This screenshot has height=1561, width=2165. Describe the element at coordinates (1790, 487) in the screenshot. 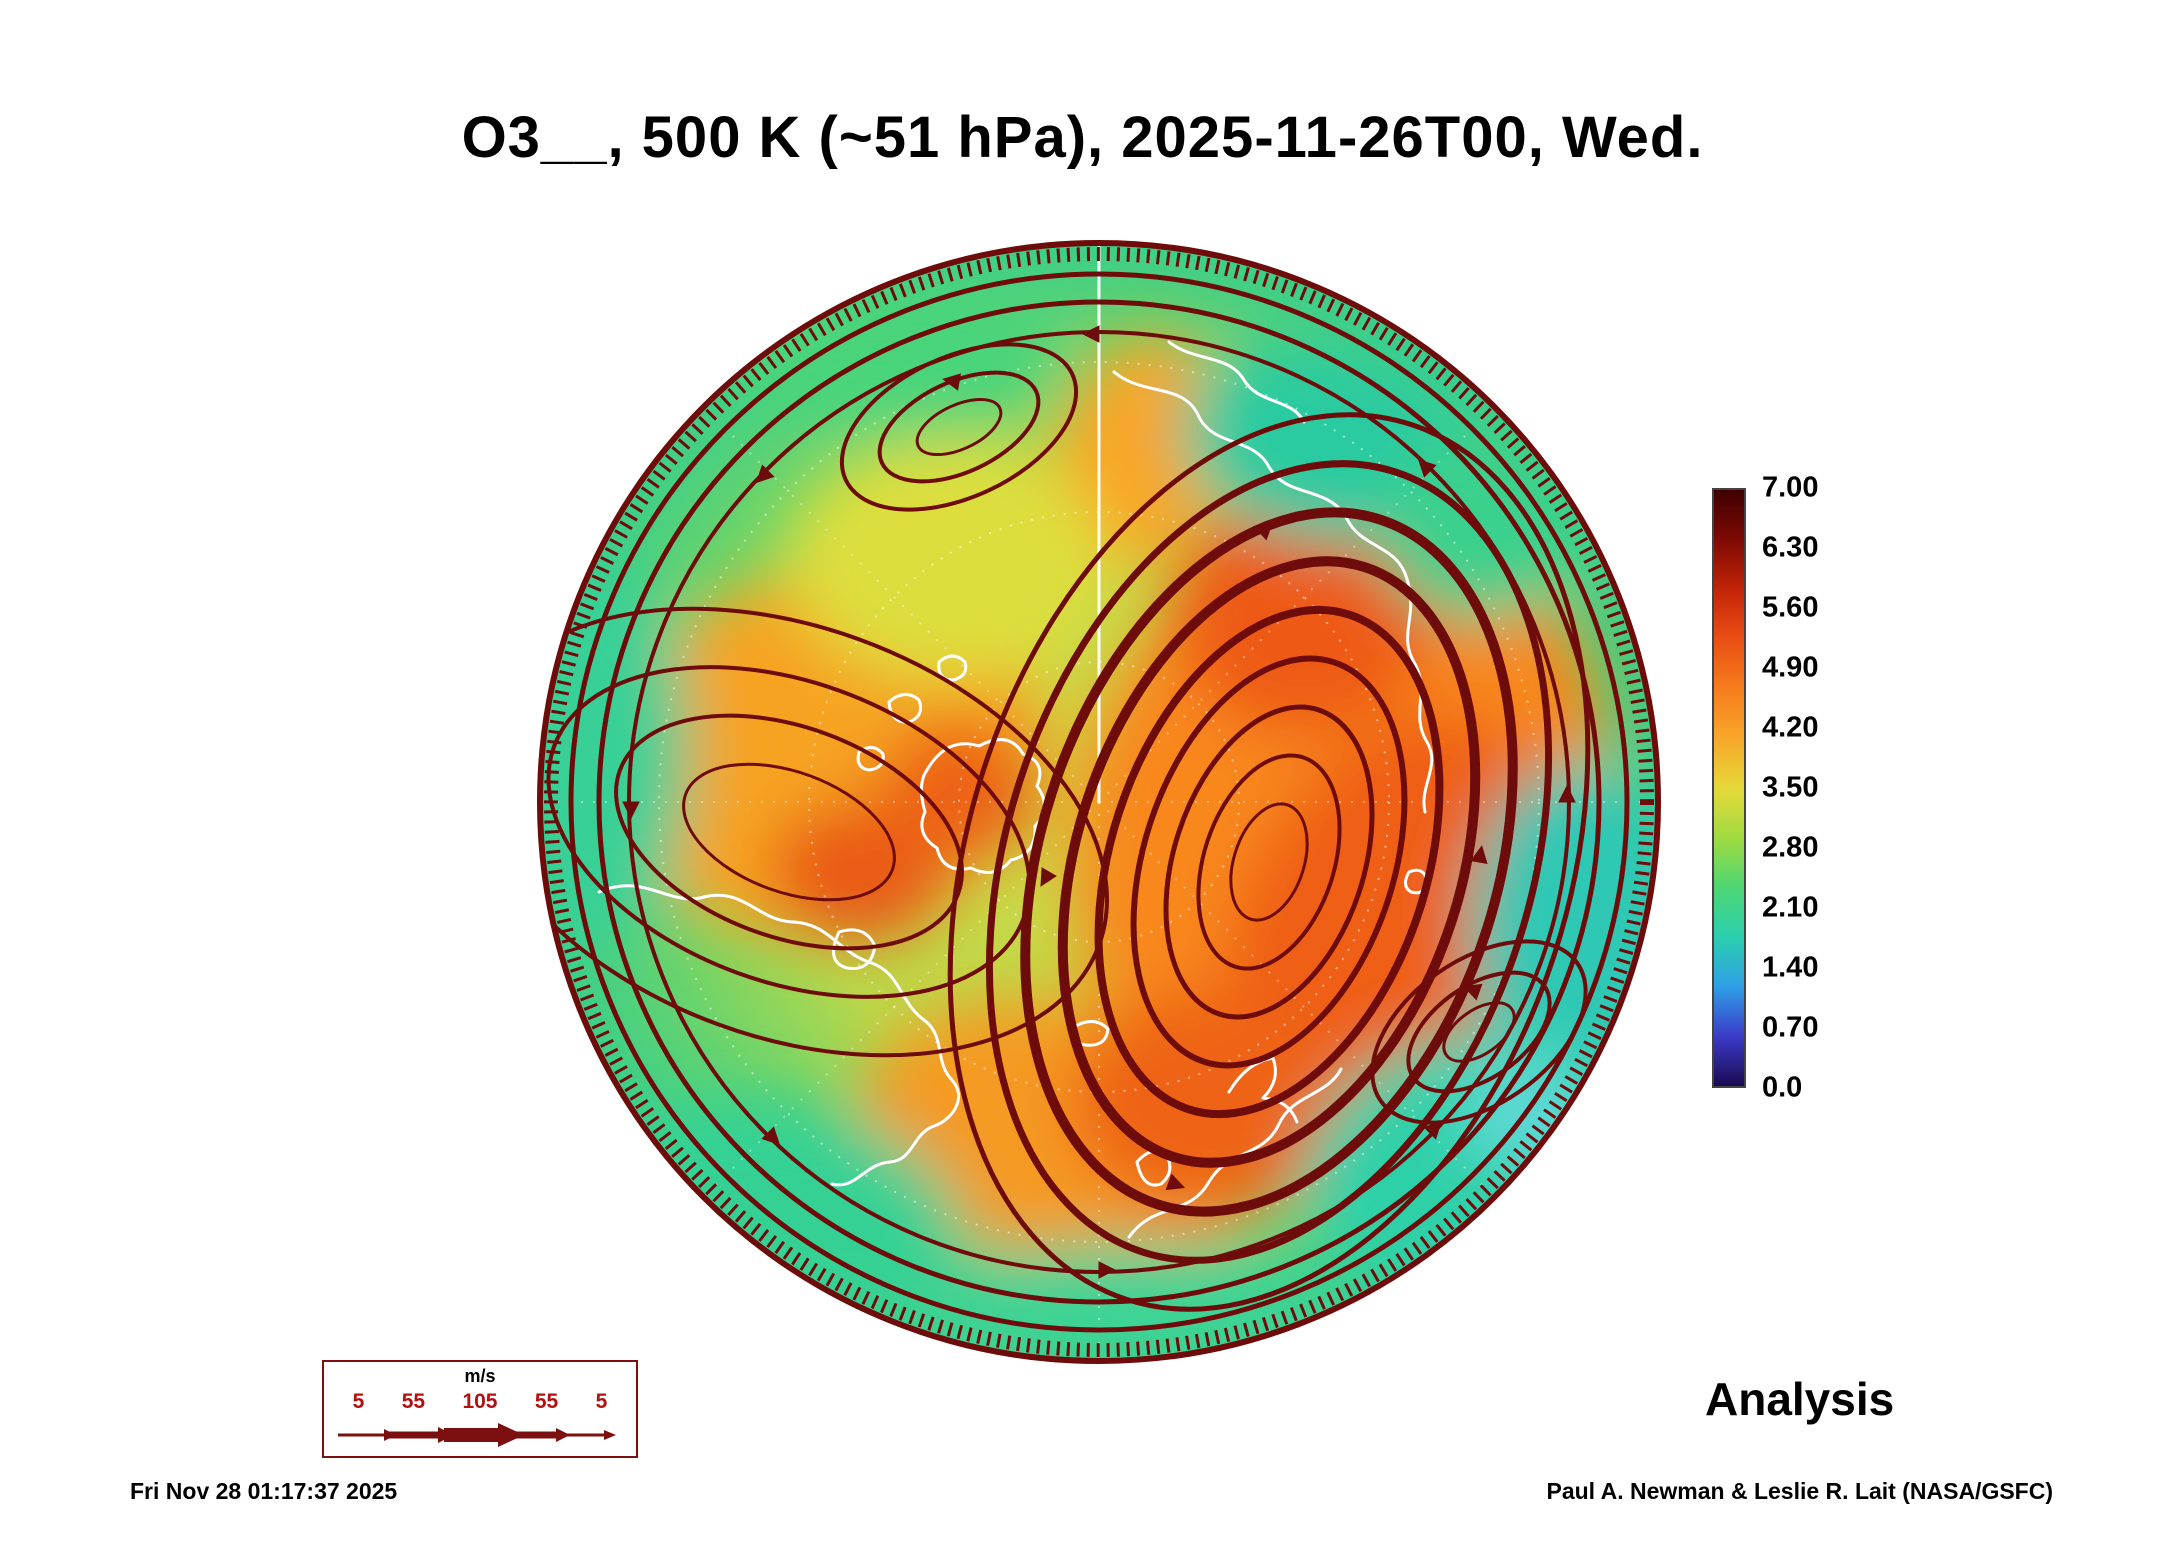

I see `colorbar-tick-label: 7.00` at that location.